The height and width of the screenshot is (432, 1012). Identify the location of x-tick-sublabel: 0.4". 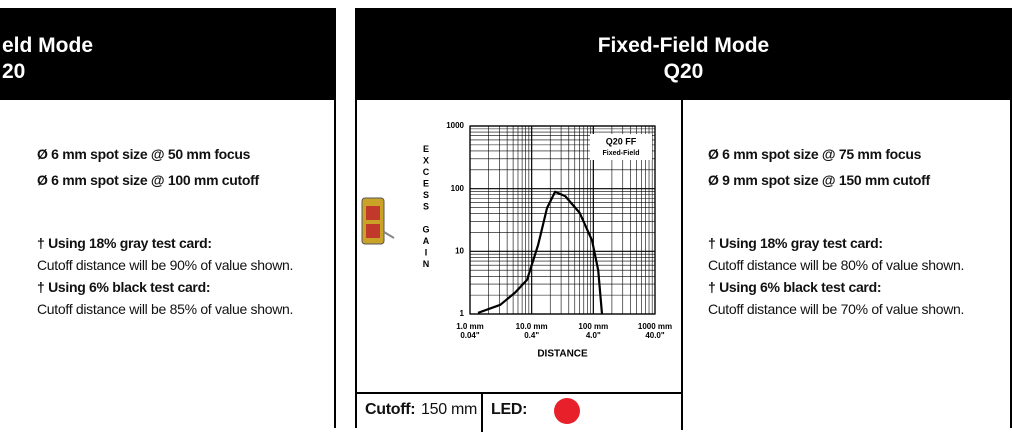
(531, 335).